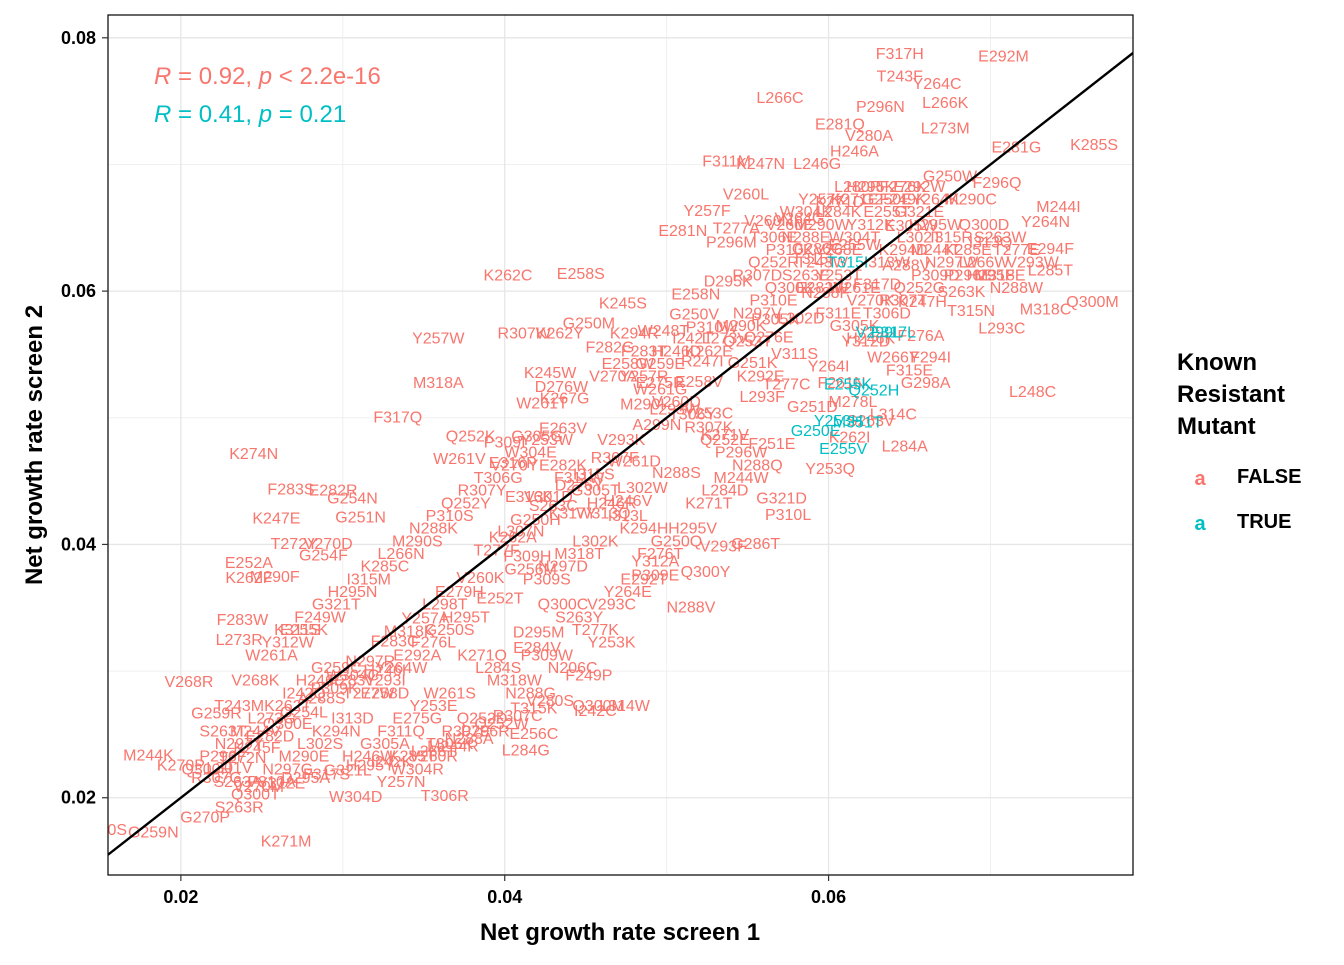 Image resolution: width=1344 pixels, height=965 pixels. I want to click on point-label-false: T243F, so click(900, 77).